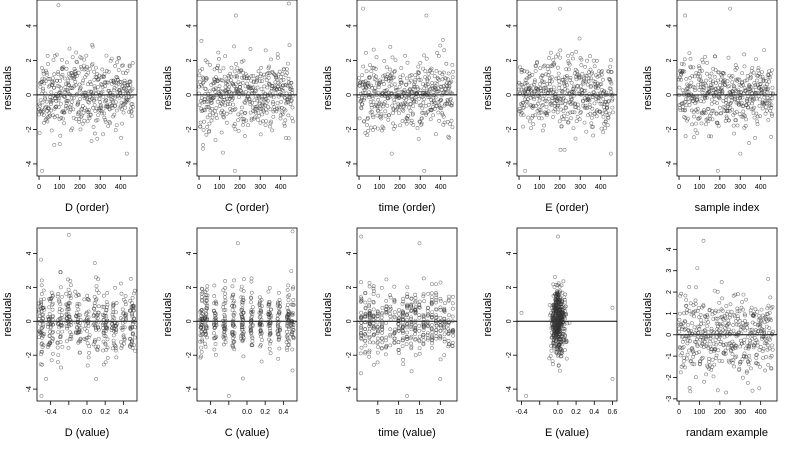  Describe the element at coordinates (359, 187) in the screenshot. I see `x-tick-label: 0` at that location.